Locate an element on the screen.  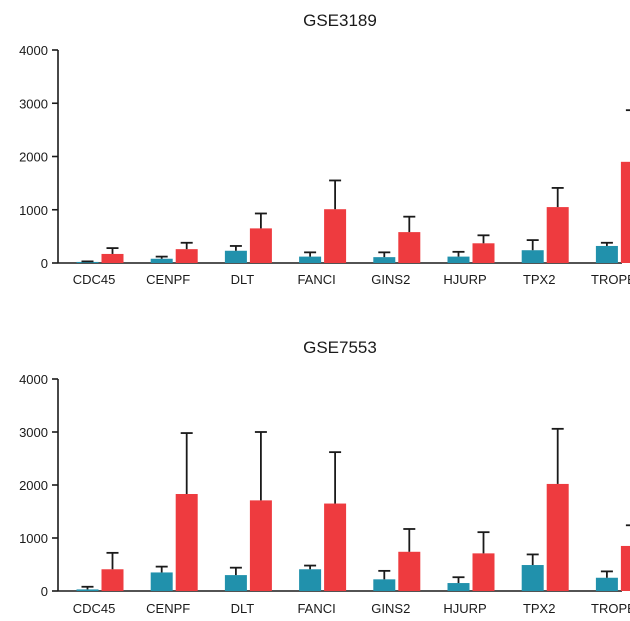
chart-title: GSE7553 is located at coordinates (340, 347).